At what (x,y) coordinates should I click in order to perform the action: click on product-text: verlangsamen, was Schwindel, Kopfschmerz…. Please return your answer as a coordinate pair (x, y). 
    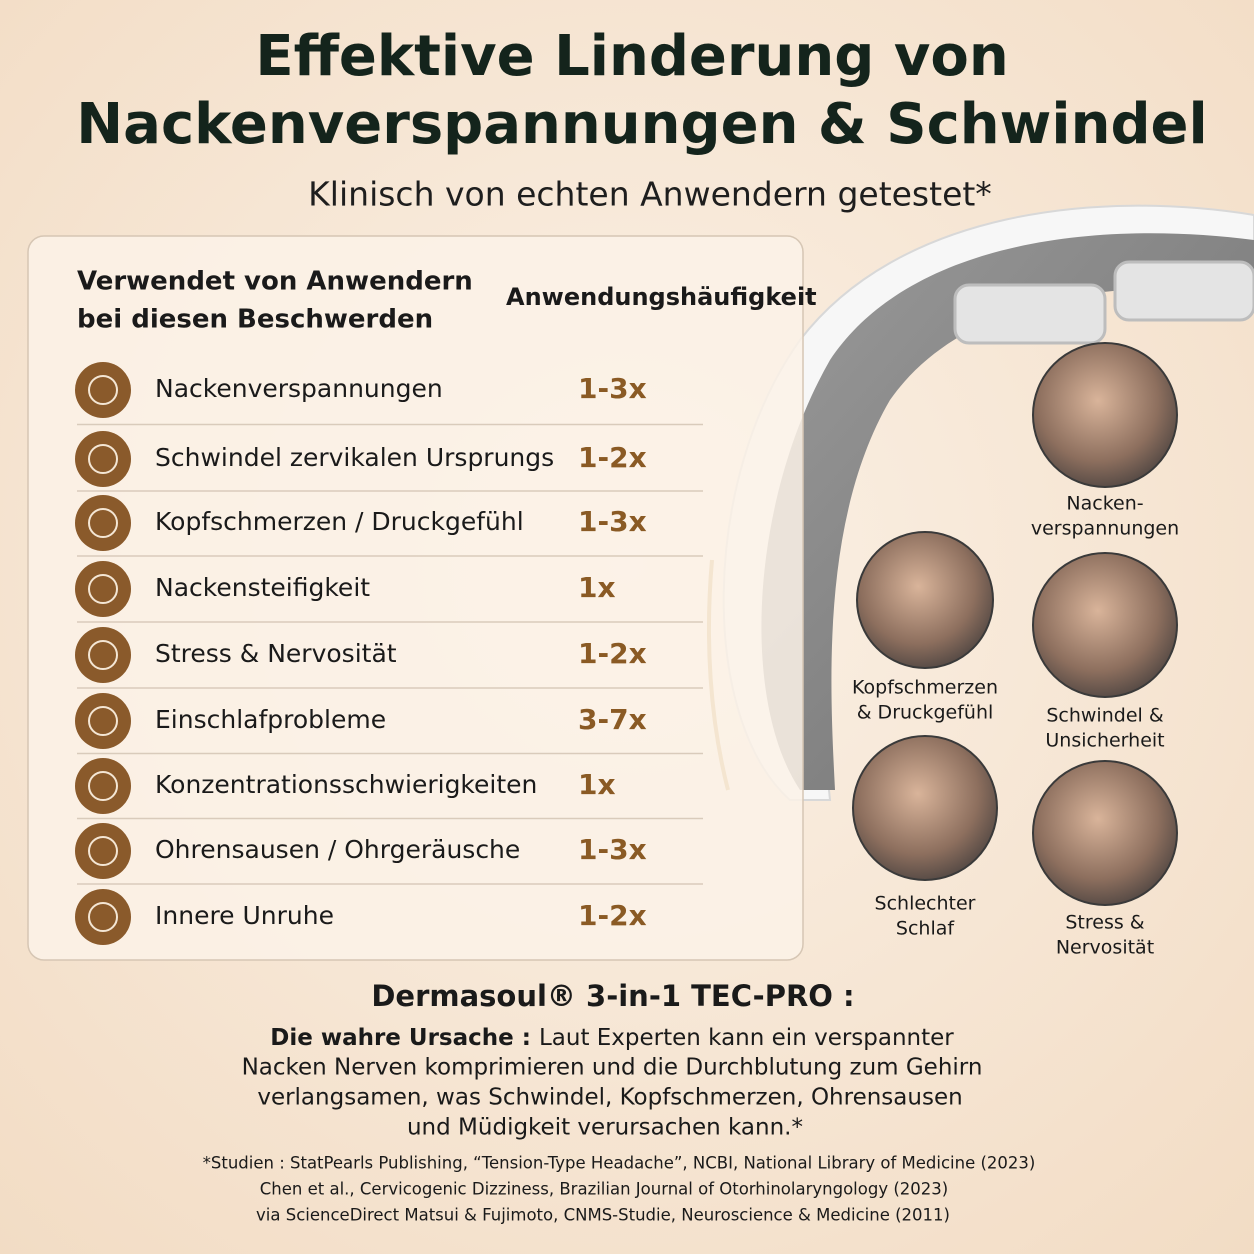
    Looking at the image, I should click on (609, 1098).